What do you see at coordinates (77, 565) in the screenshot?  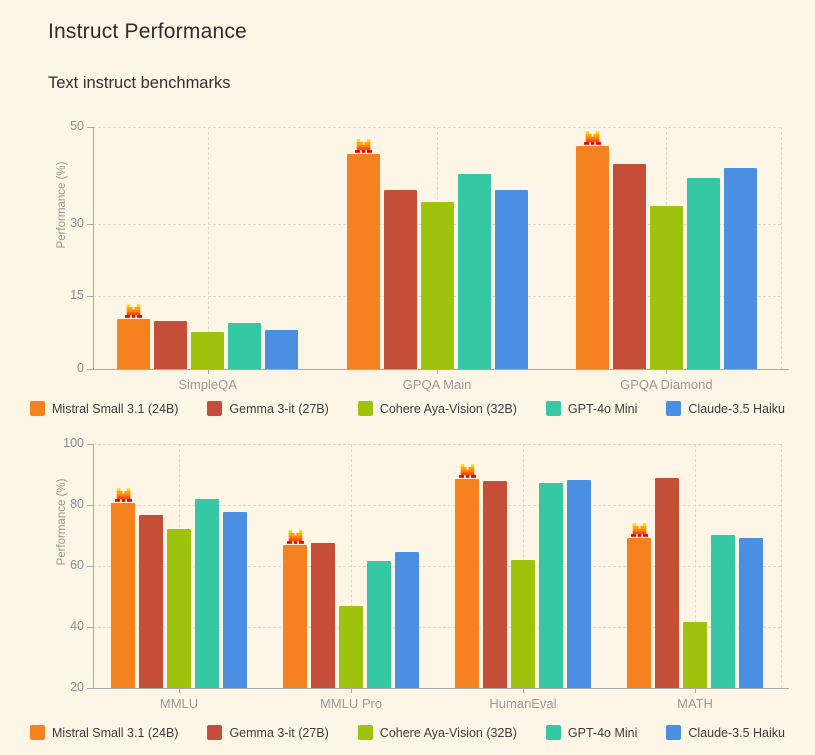 I see `y-tick-label: 60` at bounding box center [77, 565].